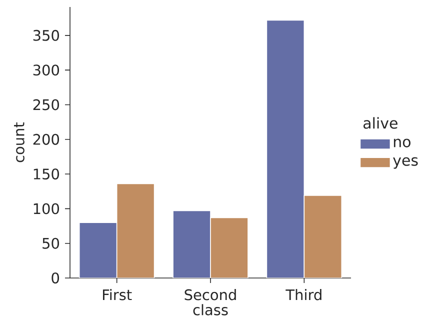 The image size is (441, 335). What do you see at coordinates (210, 294) in the screenshot?
I see `x-tick-label: Second` at bounding box center [210, 294].